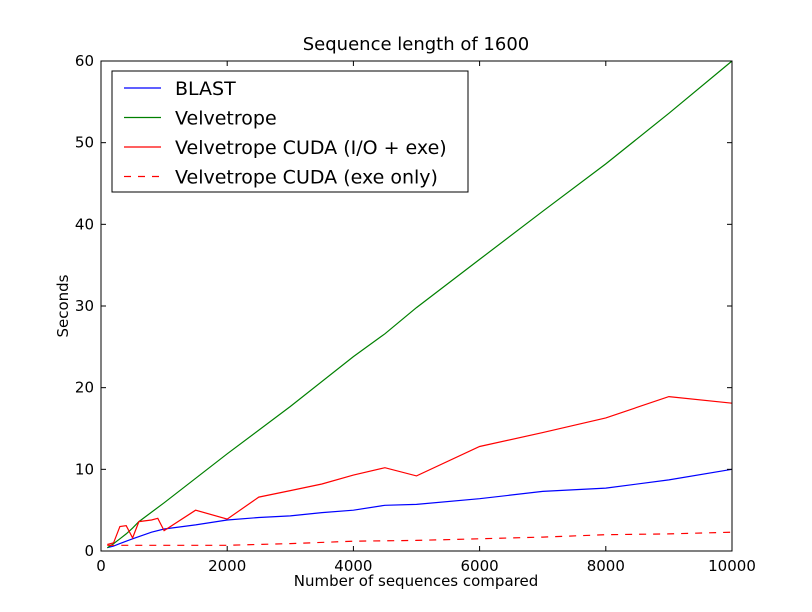 The height and width of the screenshot is (612, 812). I want to click on legend-label-1: BLAST, so click(205, 89).